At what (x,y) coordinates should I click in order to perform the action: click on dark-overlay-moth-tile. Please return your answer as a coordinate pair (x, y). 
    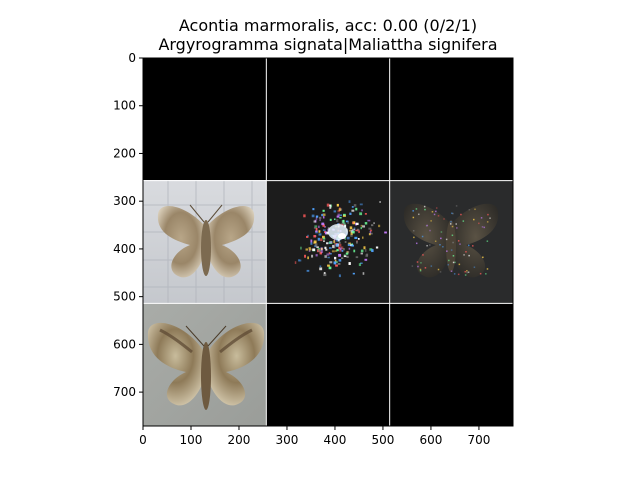
    Looking at the image, I should click on (451, 241).